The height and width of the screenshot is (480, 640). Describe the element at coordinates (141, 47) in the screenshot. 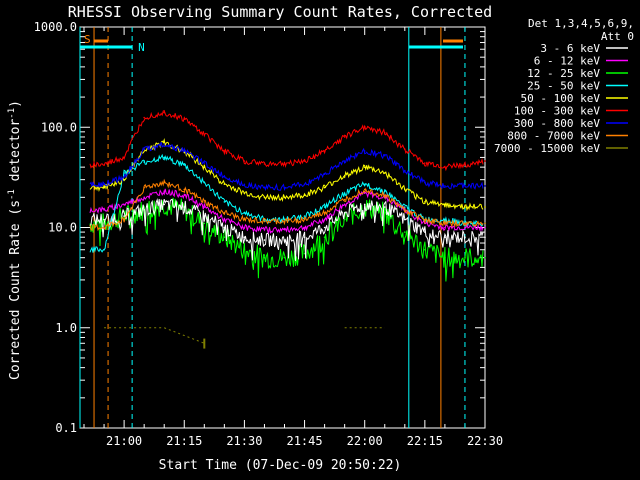

I see `flag-label-n: N` at that location.